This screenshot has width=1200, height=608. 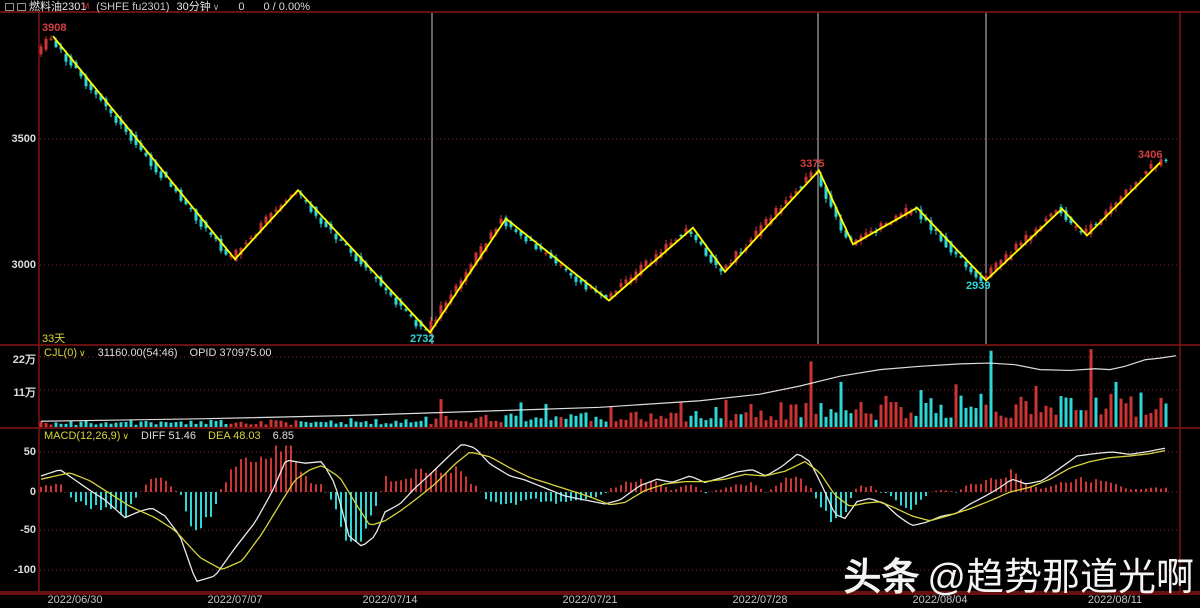 I want to click on macd-indicator-label: MACD(12,26,9), so click(x=82, y=436).